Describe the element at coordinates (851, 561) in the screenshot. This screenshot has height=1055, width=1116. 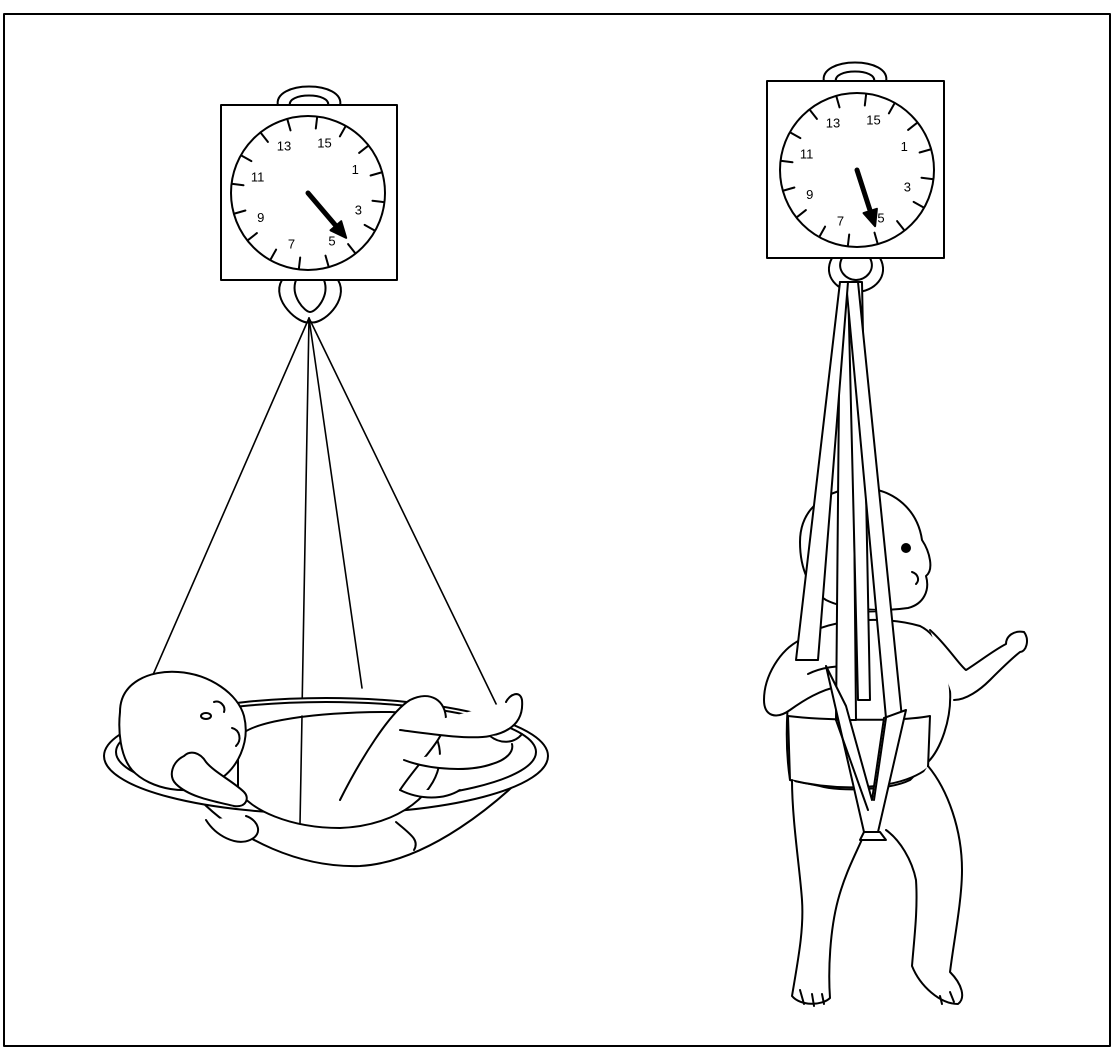
I see `right-weighing-harness` at that location.